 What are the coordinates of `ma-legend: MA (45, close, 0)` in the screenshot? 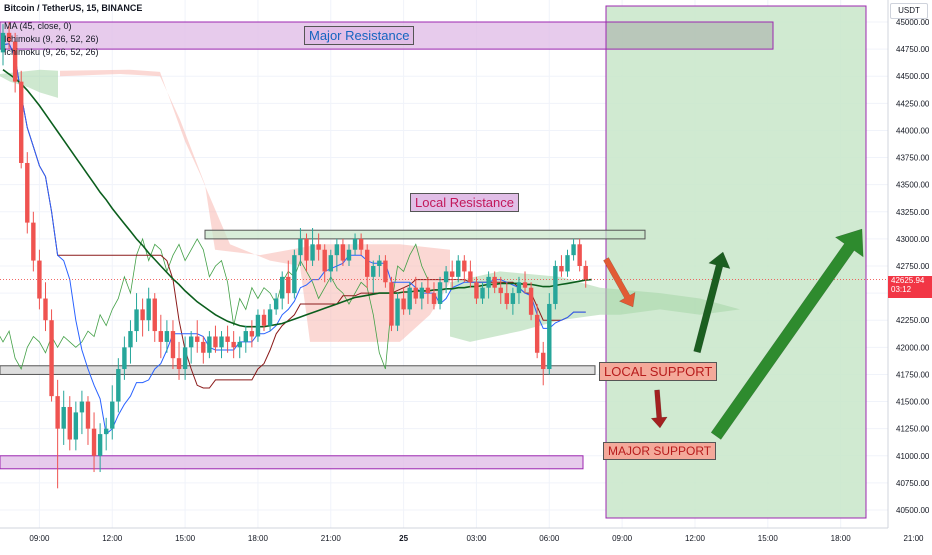 It's located at (38, 26).